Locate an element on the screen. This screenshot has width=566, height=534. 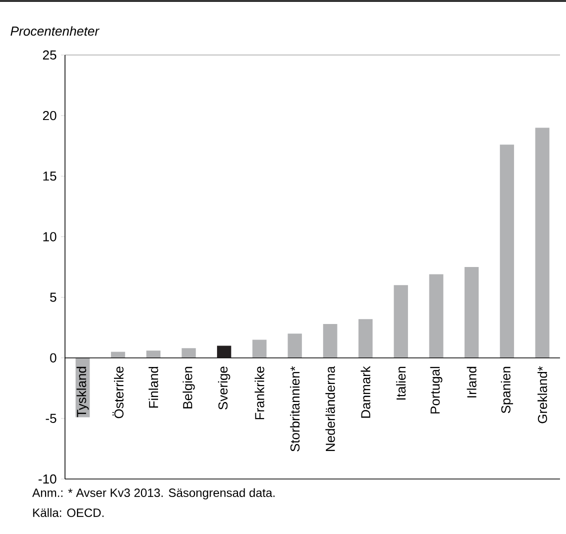
y-tick-label: 0 is located at coordinates (53, 357).